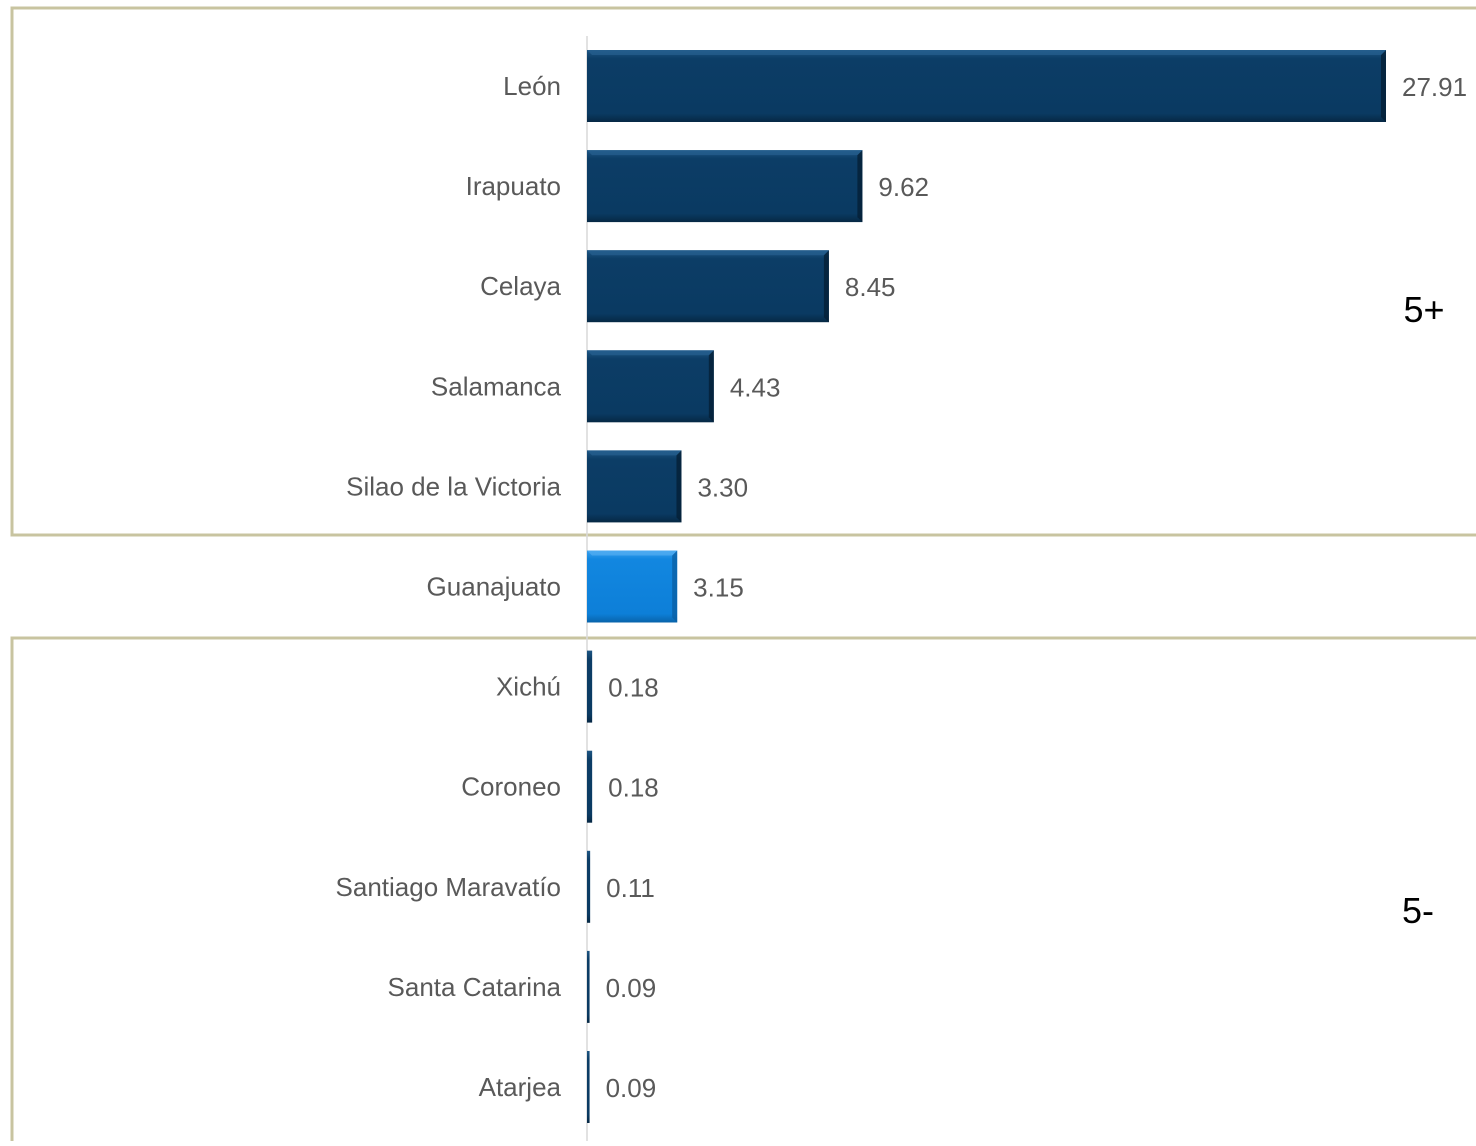  What do you see at coordinates (520, 1087) in the screenshot?
I see `category-label-10: Atarjea` at bounding box center [520, 1087].